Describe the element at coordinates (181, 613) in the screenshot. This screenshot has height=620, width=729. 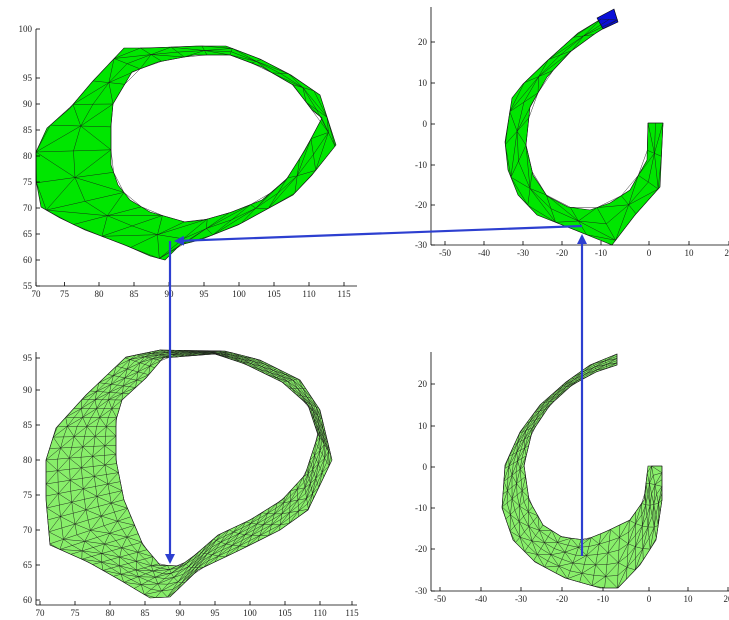
I see `x-tick-label: 90` at that location.